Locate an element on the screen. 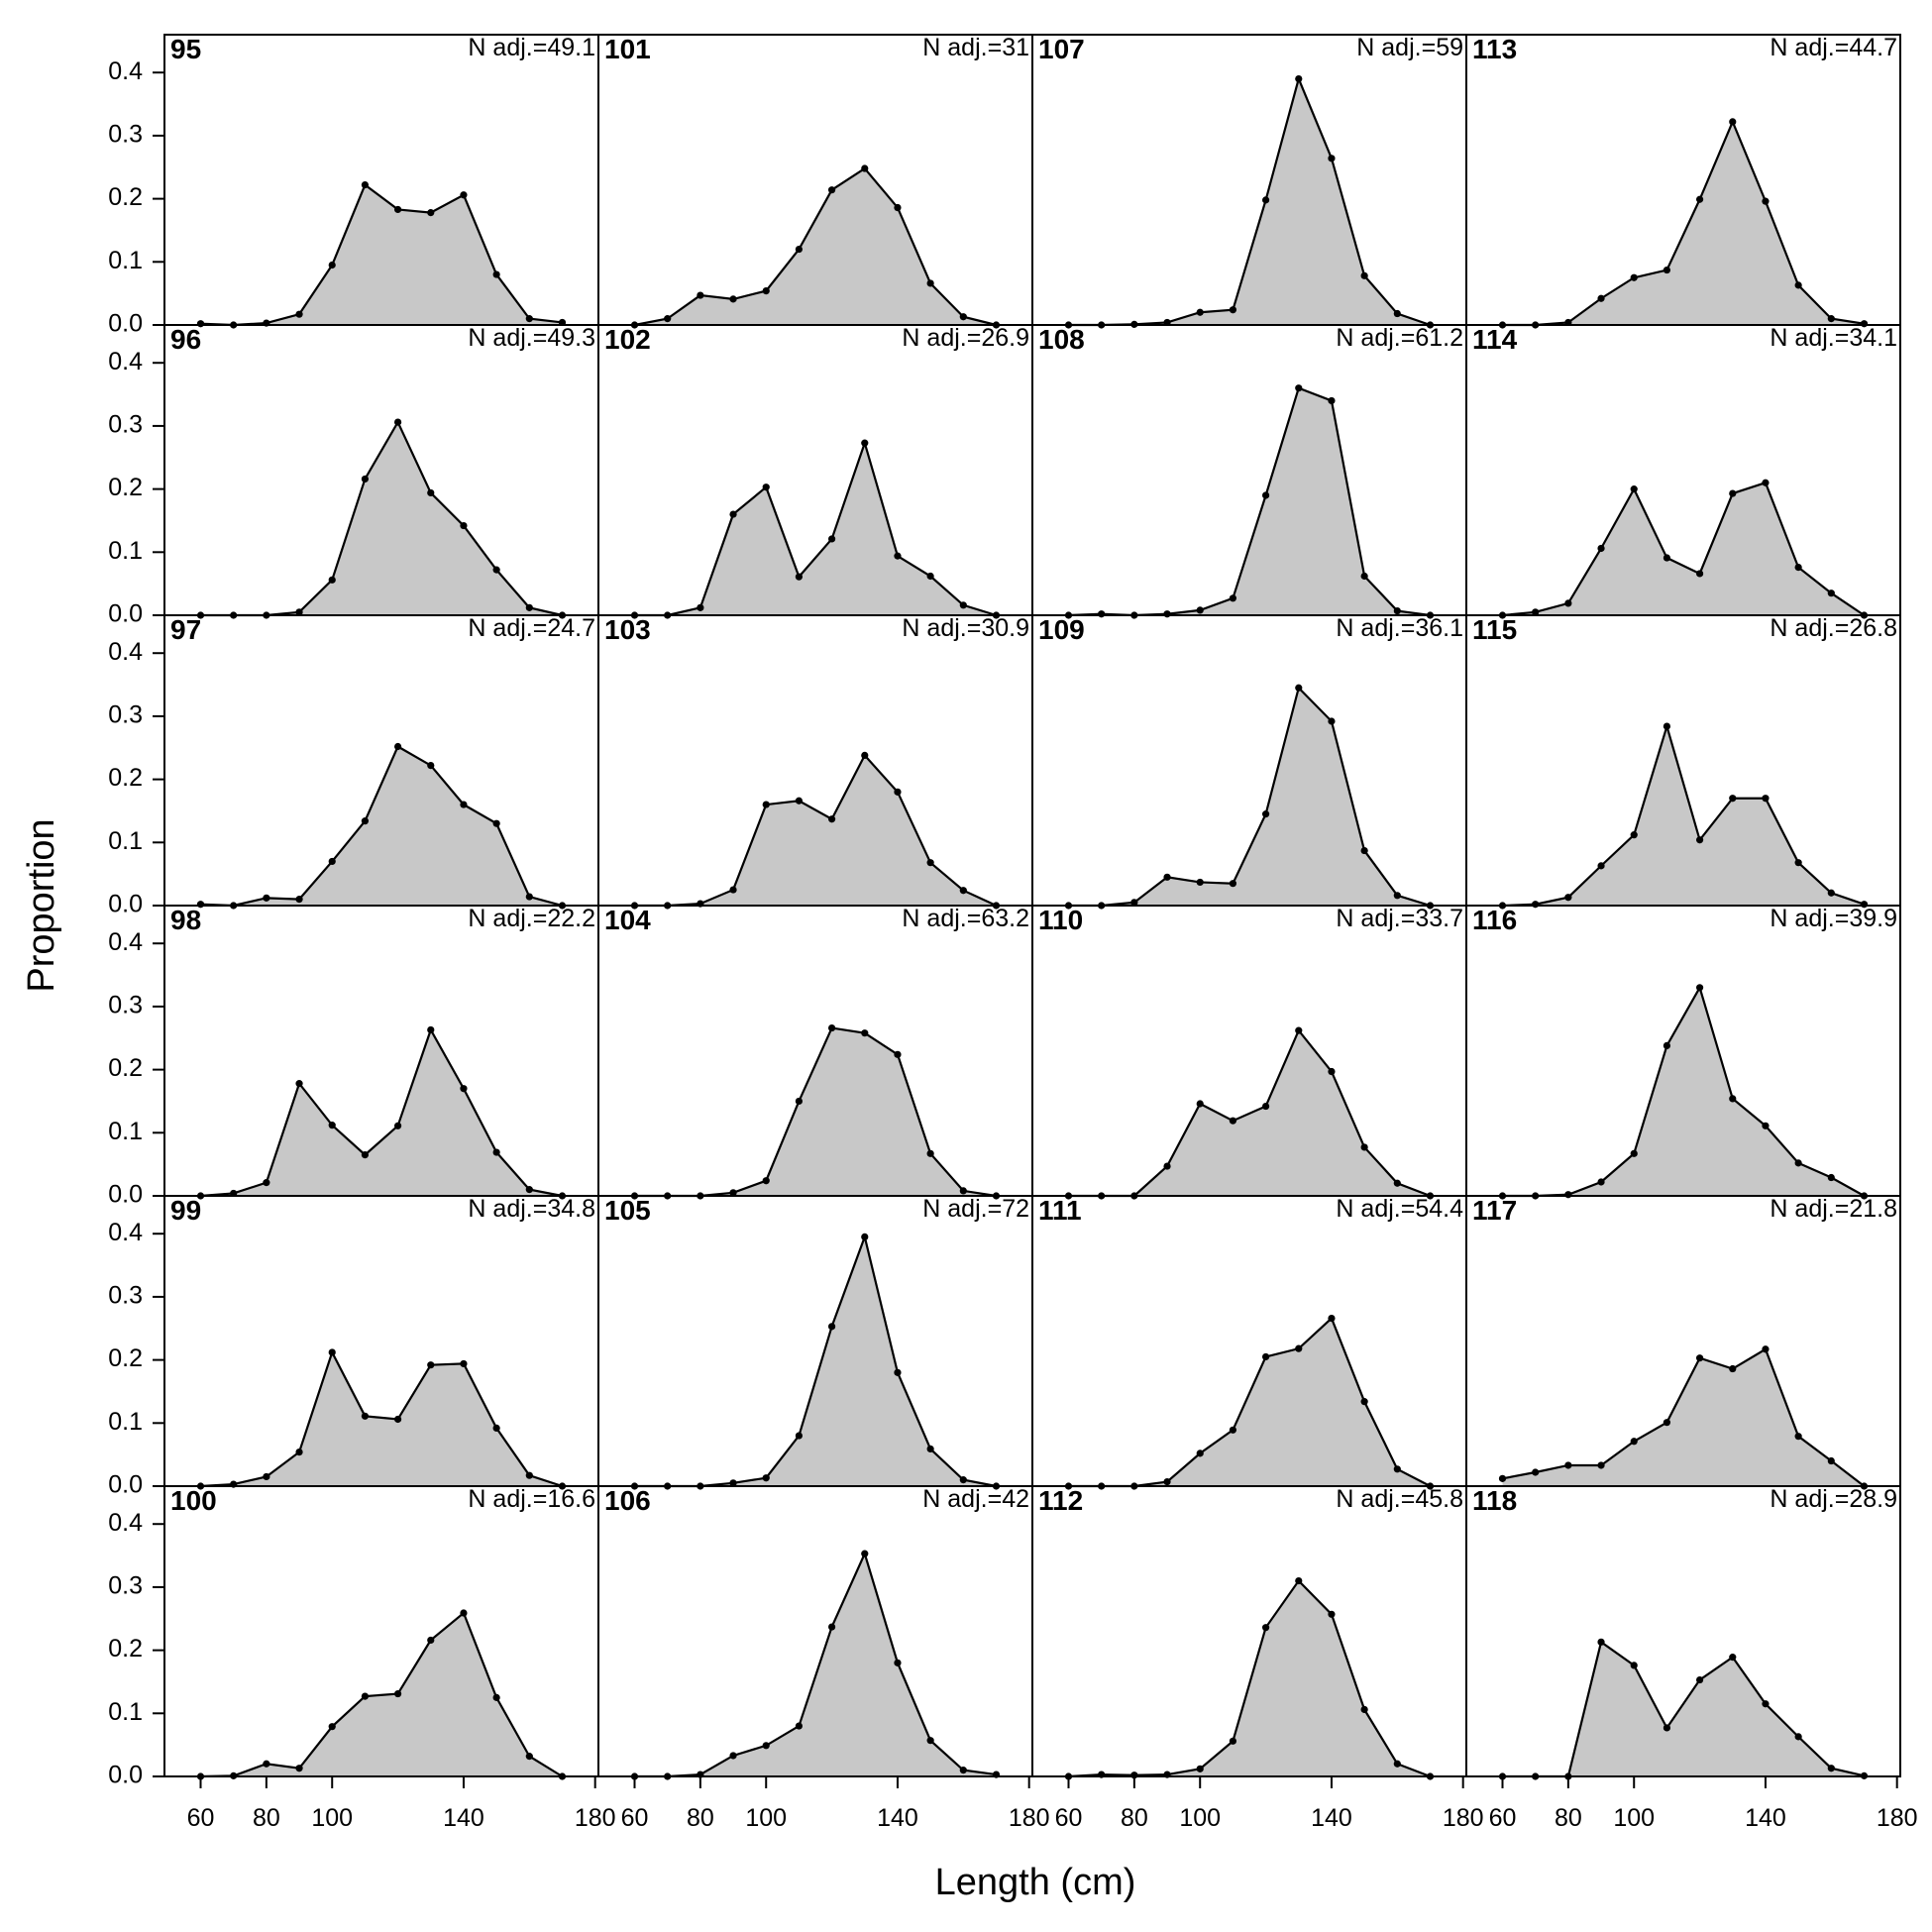 This screenshot has width=1932, height=1932. panel-title: 116 is located at coordinates (1495, 920).